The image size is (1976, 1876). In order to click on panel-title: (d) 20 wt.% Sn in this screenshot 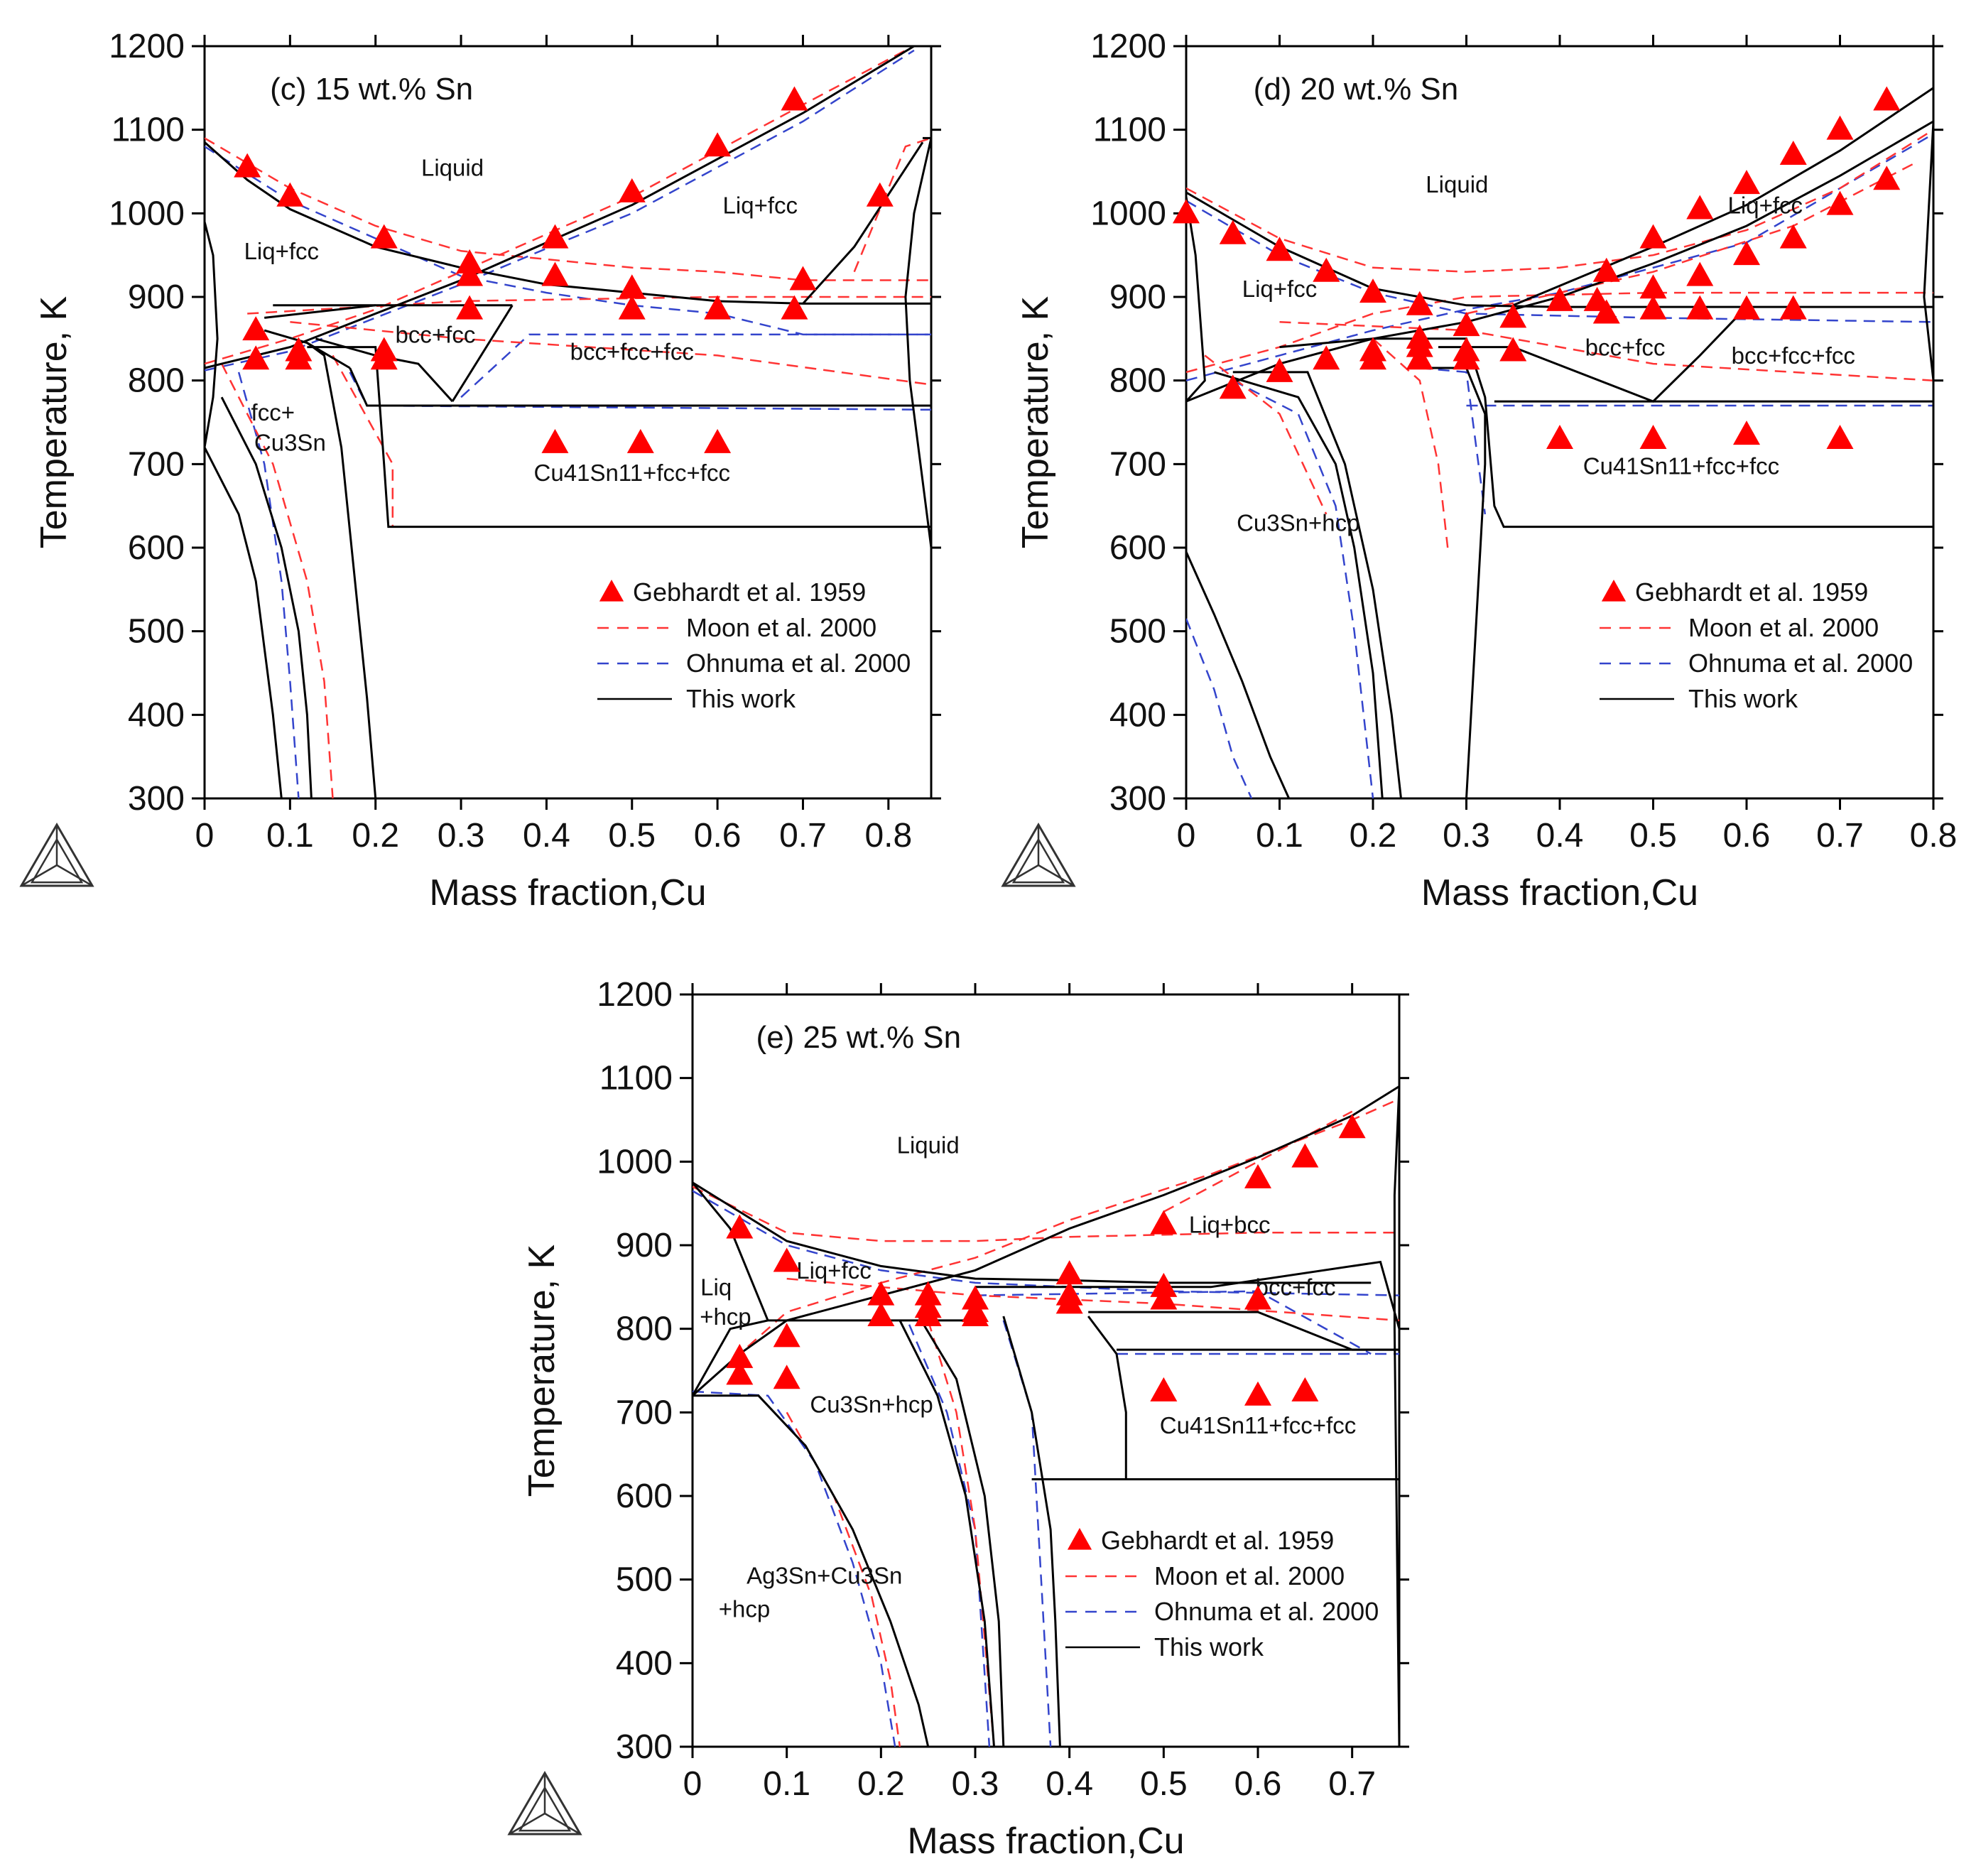, I will do `click(1356, 89)`.